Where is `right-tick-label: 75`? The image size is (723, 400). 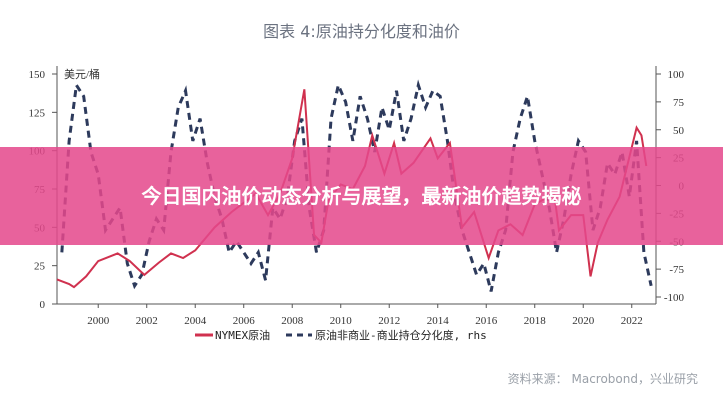
right-tick-label: 75 is located at coordinates (679, 103).